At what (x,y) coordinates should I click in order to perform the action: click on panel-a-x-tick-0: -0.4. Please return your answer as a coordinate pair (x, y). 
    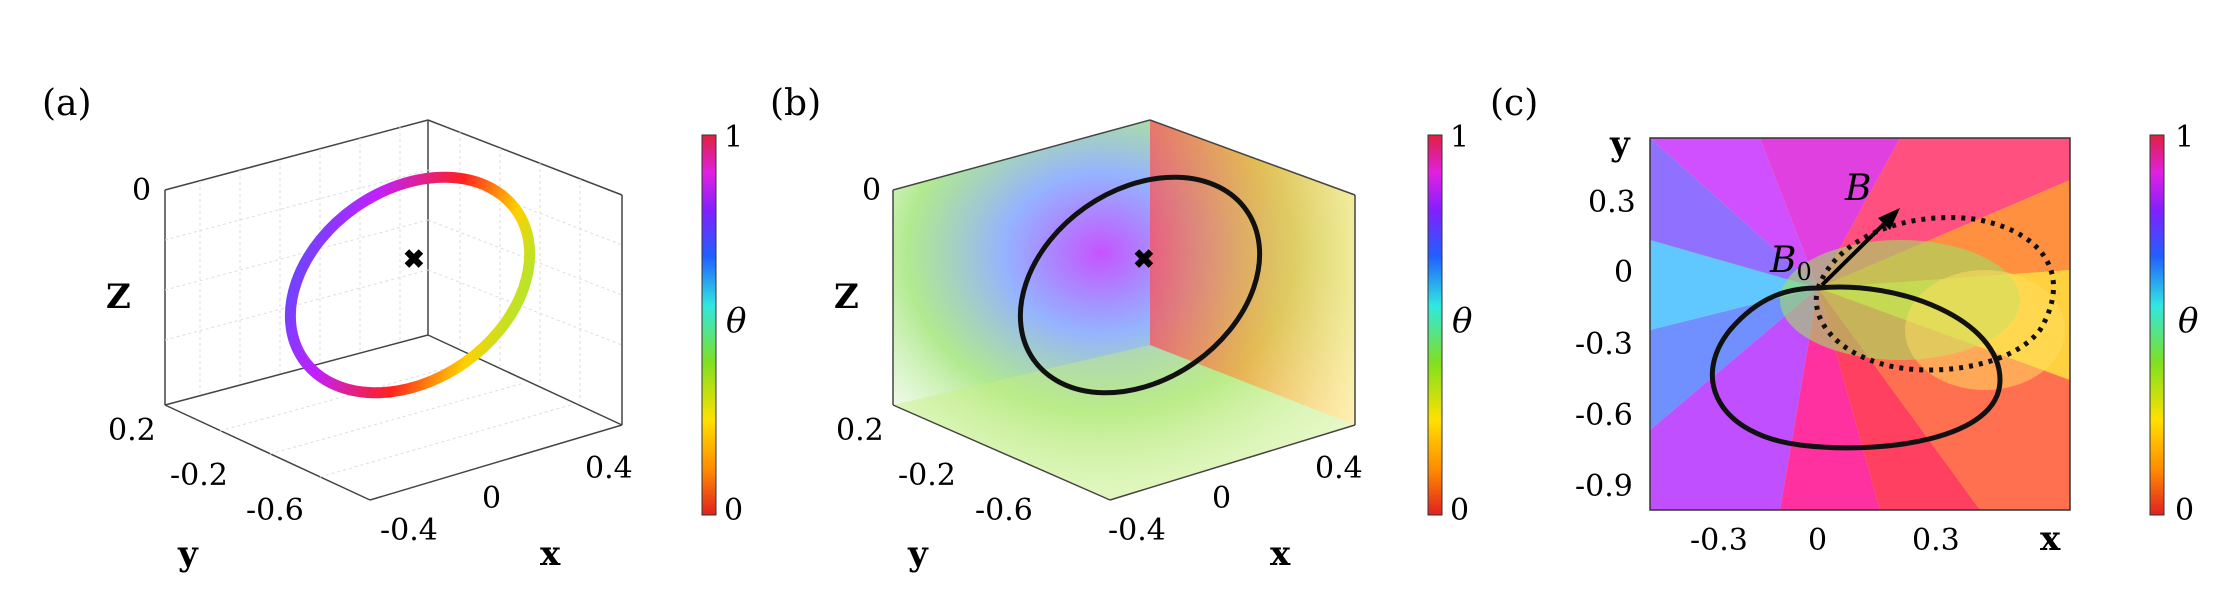
    Looking at the image, I should click on (409, 530).